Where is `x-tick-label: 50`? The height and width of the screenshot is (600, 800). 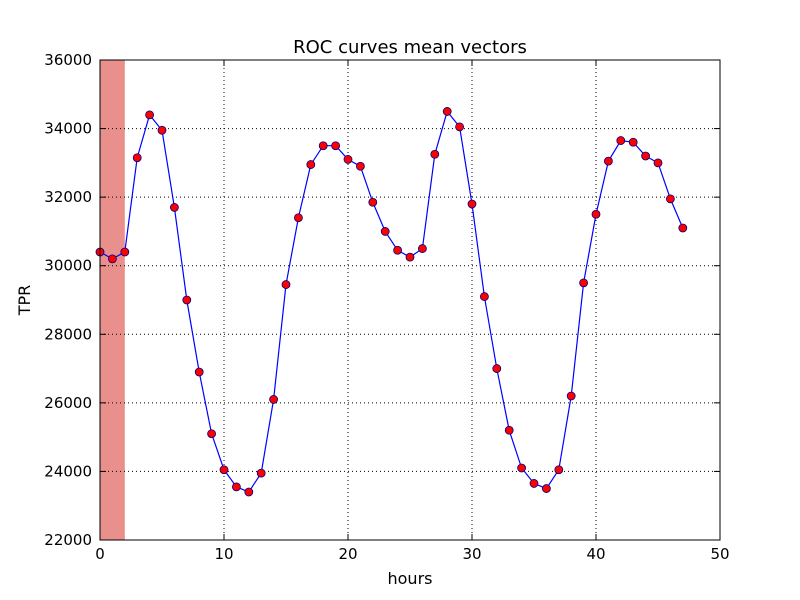 x-tick-label: 50 is located at coordinates (719, 554).